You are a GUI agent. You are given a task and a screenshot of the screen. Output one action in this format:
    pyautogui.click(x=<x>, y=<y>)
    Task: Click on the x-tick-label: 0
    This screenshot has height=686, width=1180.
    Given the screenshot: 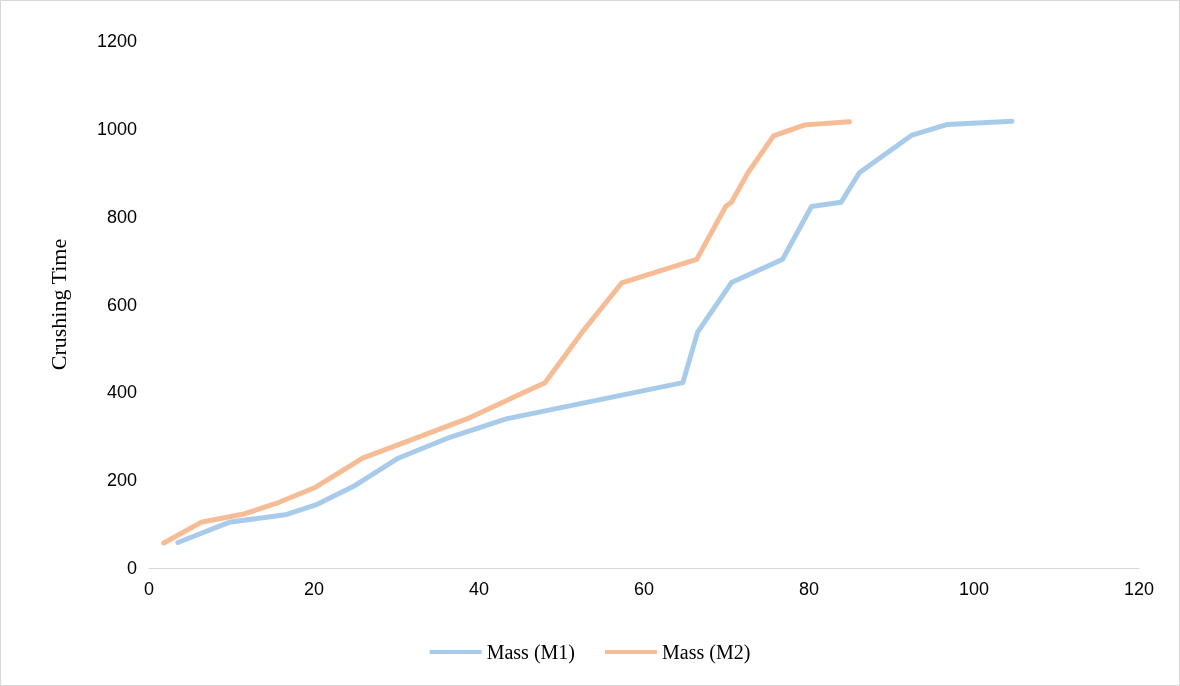 What is the action you would take?
    pyautogui.click(x=149, y=589)
    